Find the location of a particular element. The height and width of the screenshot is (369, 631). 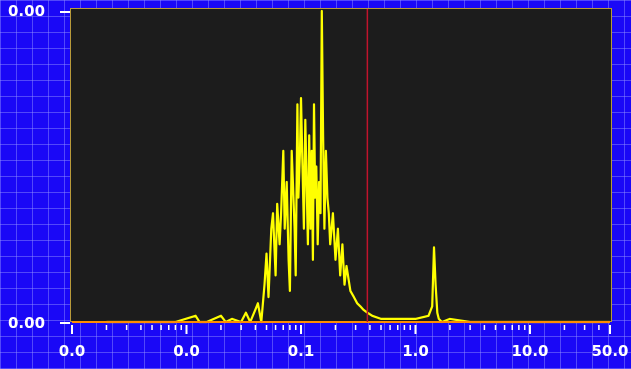

x-tick-label-4: 10.0 is located at coordinates (530, 351).